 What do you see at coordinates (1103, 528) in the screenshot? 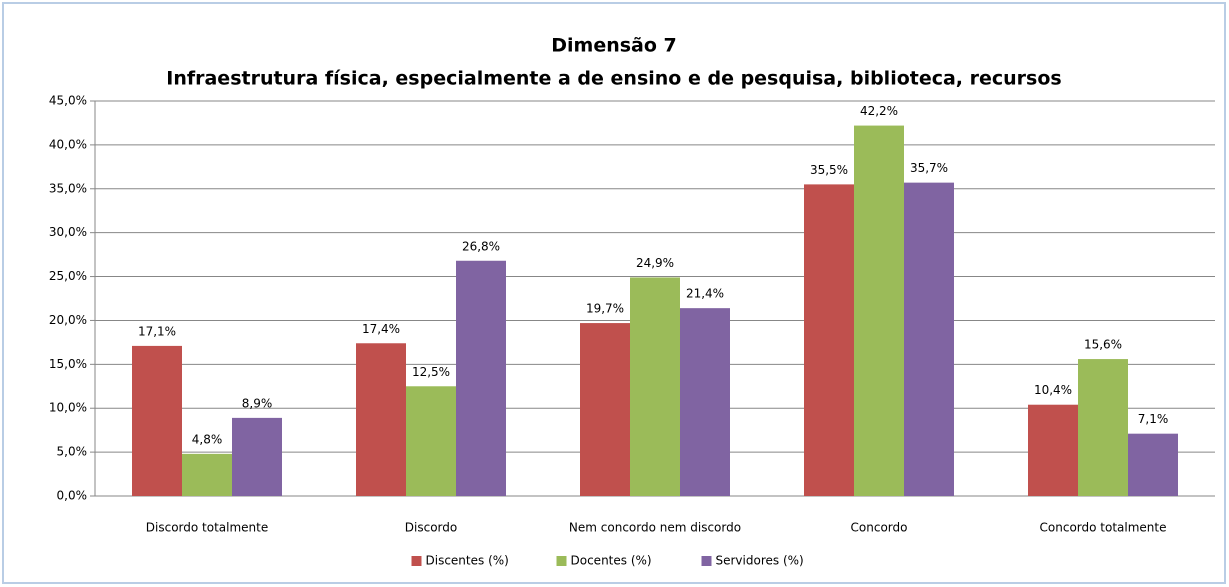
I see `x-tick-label: Concordo totalmente` at bounding box center [1103, 528].